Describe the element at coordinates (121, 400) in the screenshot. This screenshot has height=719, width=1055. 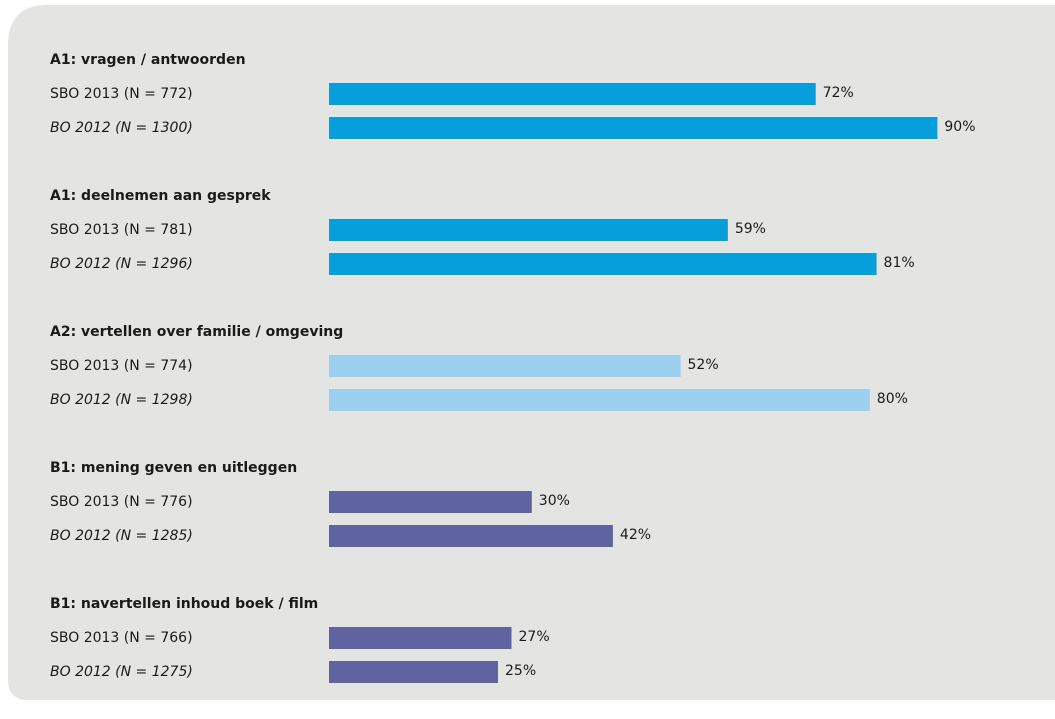
I see `row-label: BO 2012 (N = 1298)` at that location.